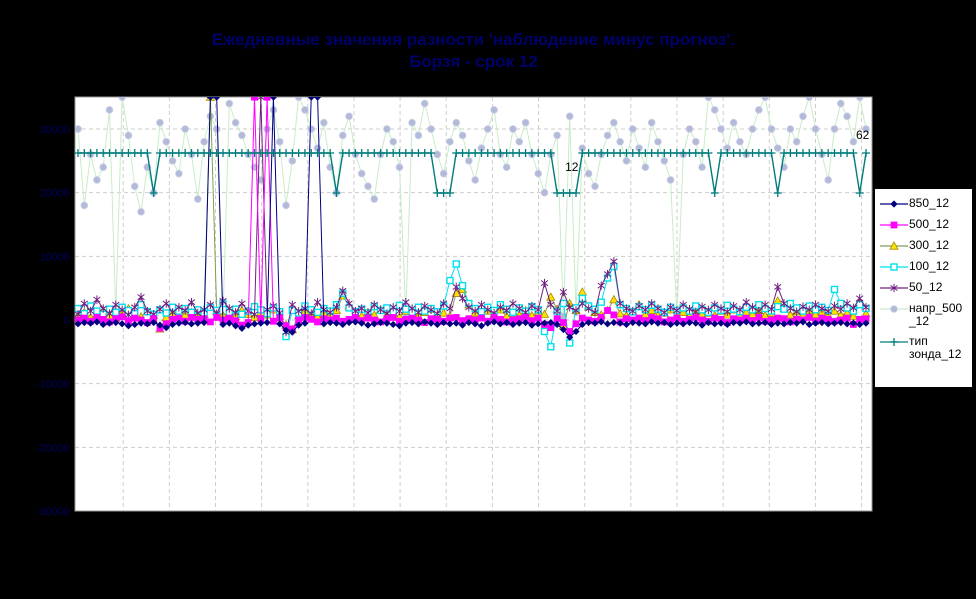  Describe the element at coordinates (473, 61) in the screenshot. I see `chart-subtitle: Борзя - срок 12` at that location.